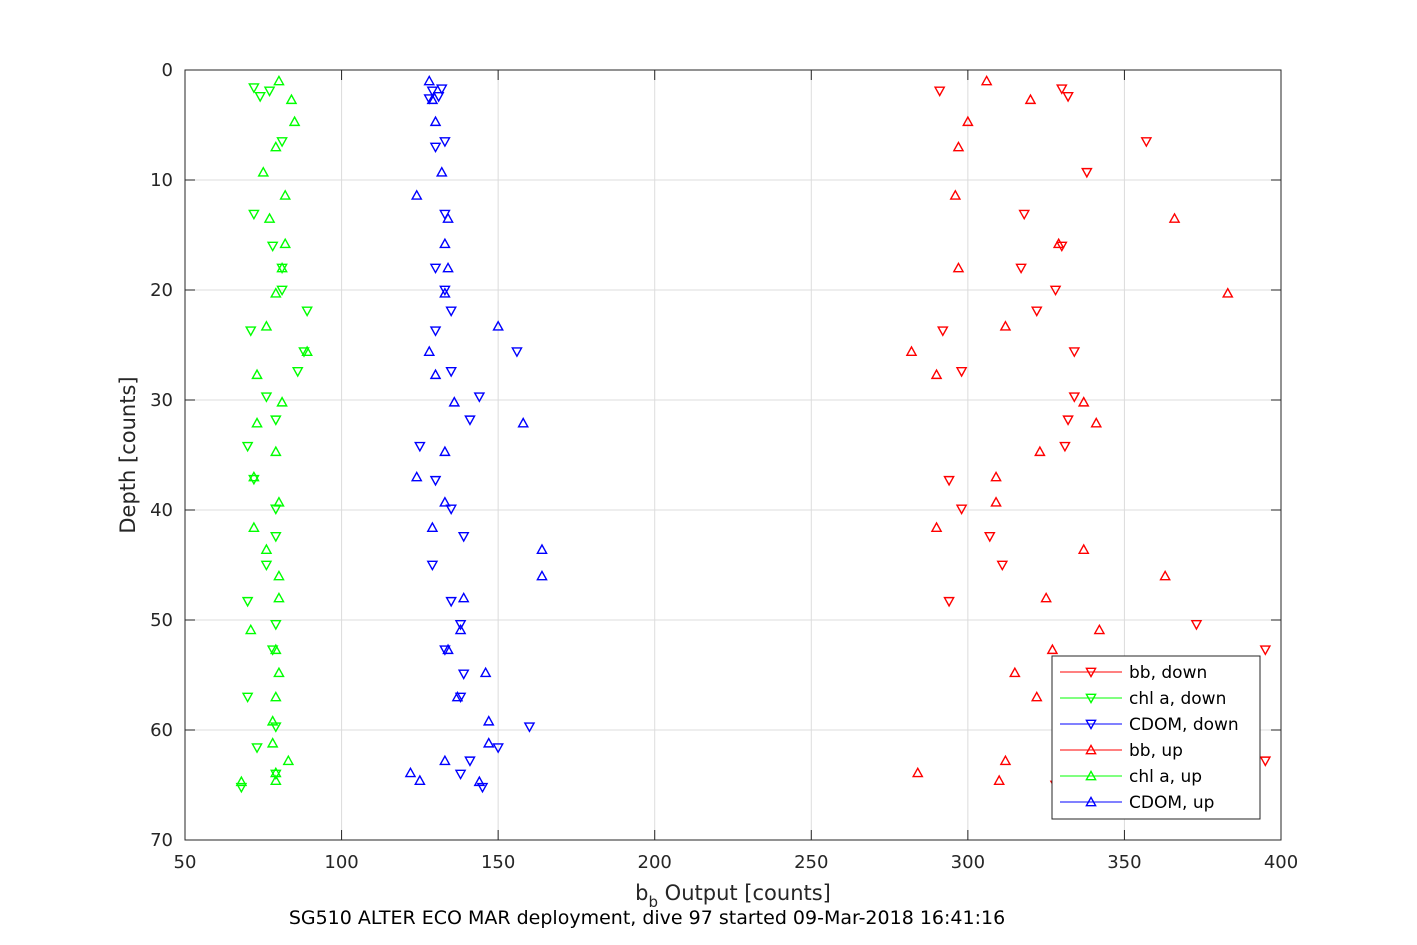  Describe the element at coordinates (1281, 862) in the screenshot. I see `x-tick-label: 400` at that location.